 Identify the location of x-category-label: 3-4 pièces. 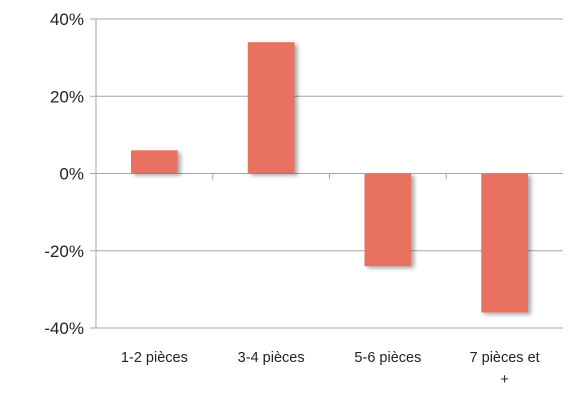
(271, 358).